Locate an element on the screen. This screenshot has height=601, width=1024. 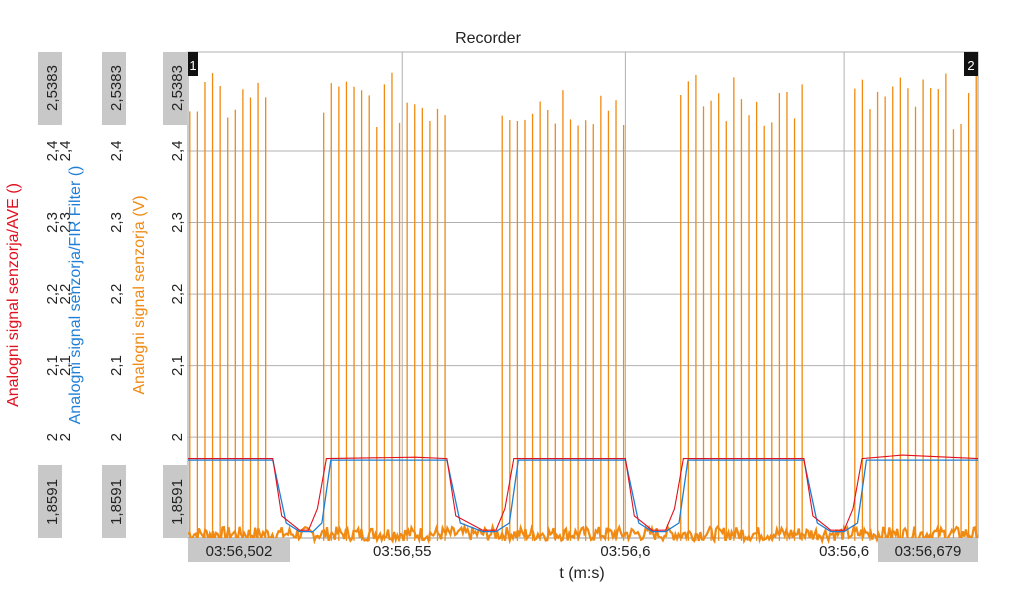
y-axis-ave-max-label: 2,5383 is located at coordinates (52, 88).